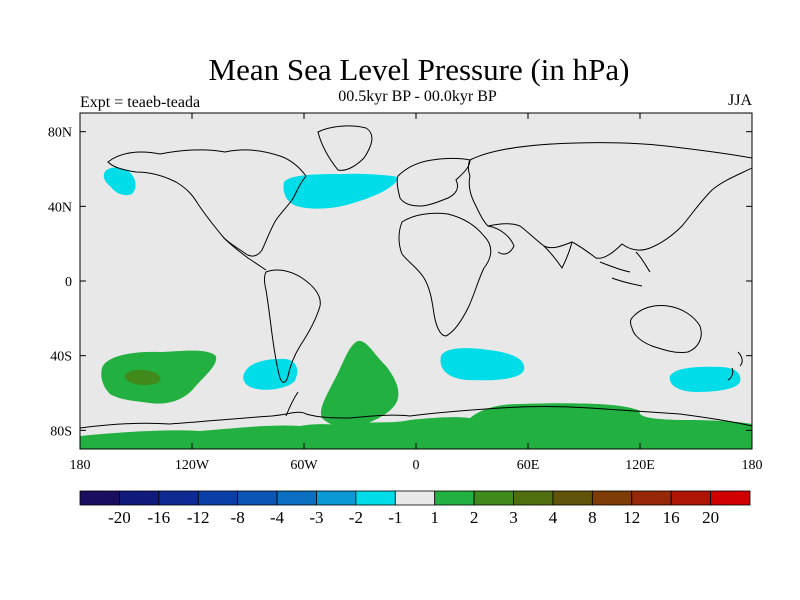 The image size is (800, 600). Describe the element at coordinates (395, 517) in the screenshot. I see `colorbar-label: -1` at that location.